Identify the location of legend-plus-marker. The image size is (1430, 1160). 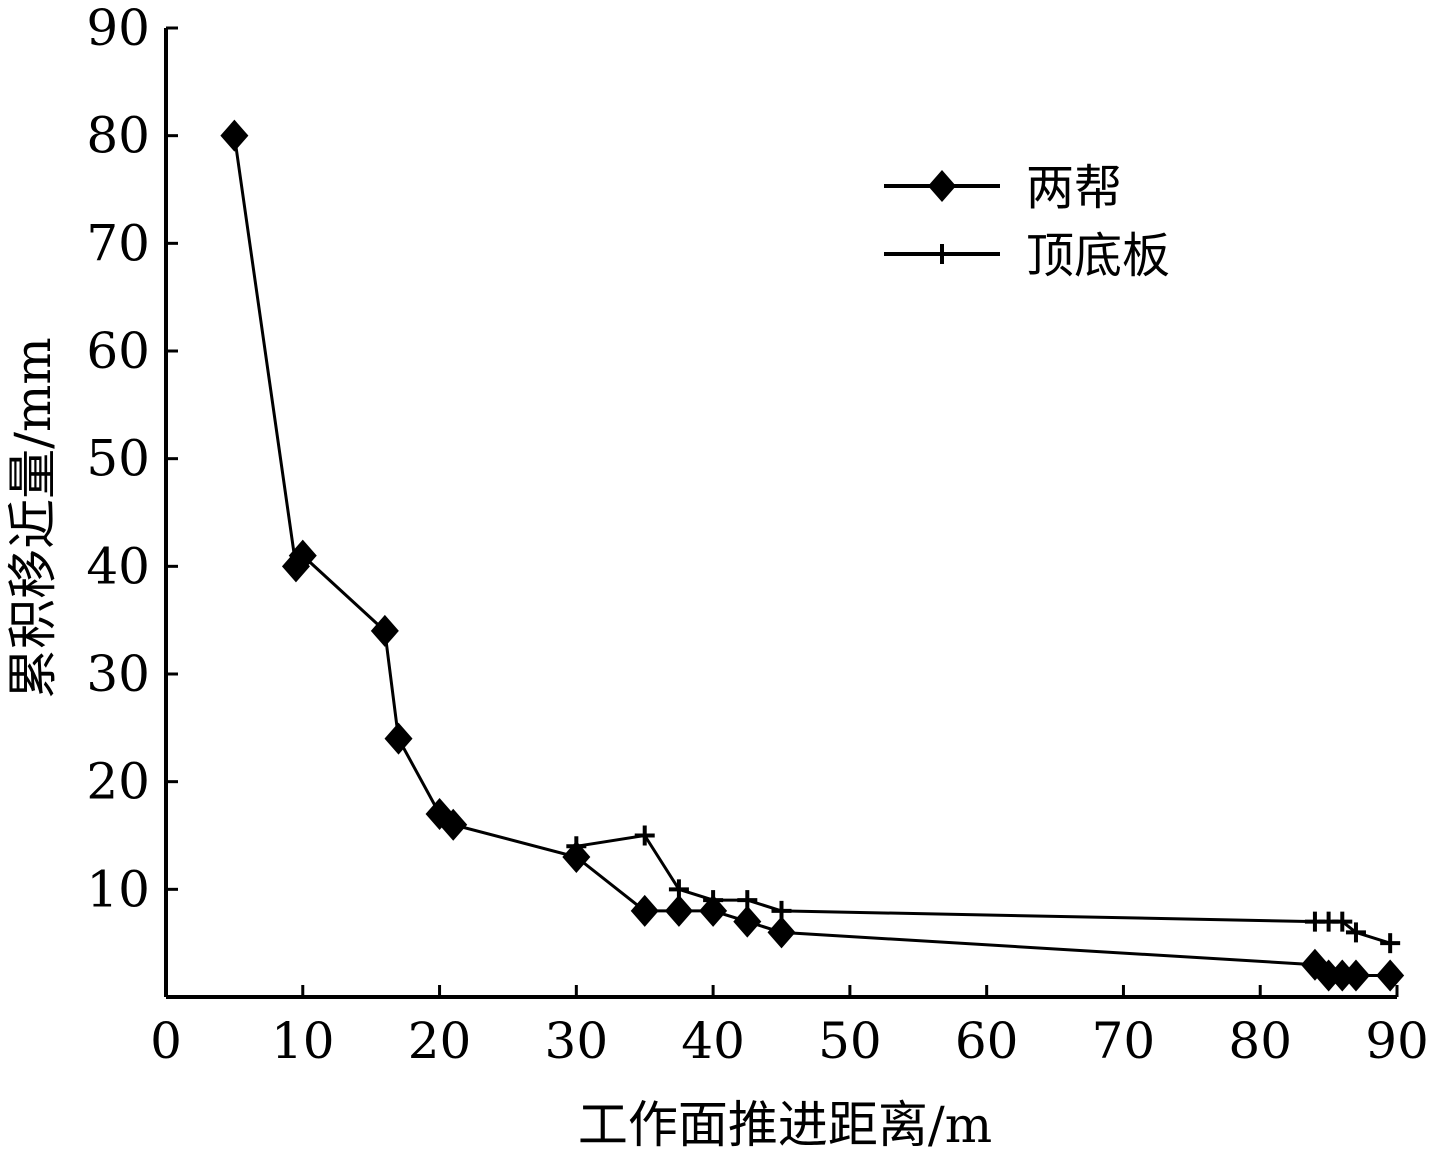
(942, 254).